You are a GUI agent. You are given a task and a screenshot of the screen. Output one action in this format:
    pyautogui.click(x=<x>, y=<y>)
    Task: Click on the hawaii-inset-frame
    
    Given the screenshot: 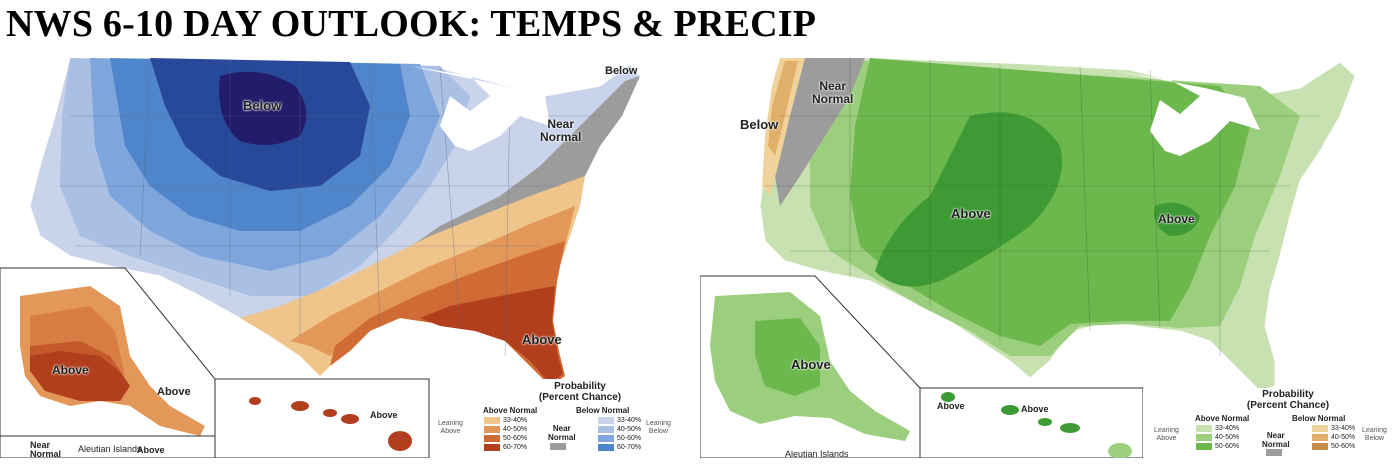 What is the action you would take?
    pyautogui.click(x=1031, y=422)
    